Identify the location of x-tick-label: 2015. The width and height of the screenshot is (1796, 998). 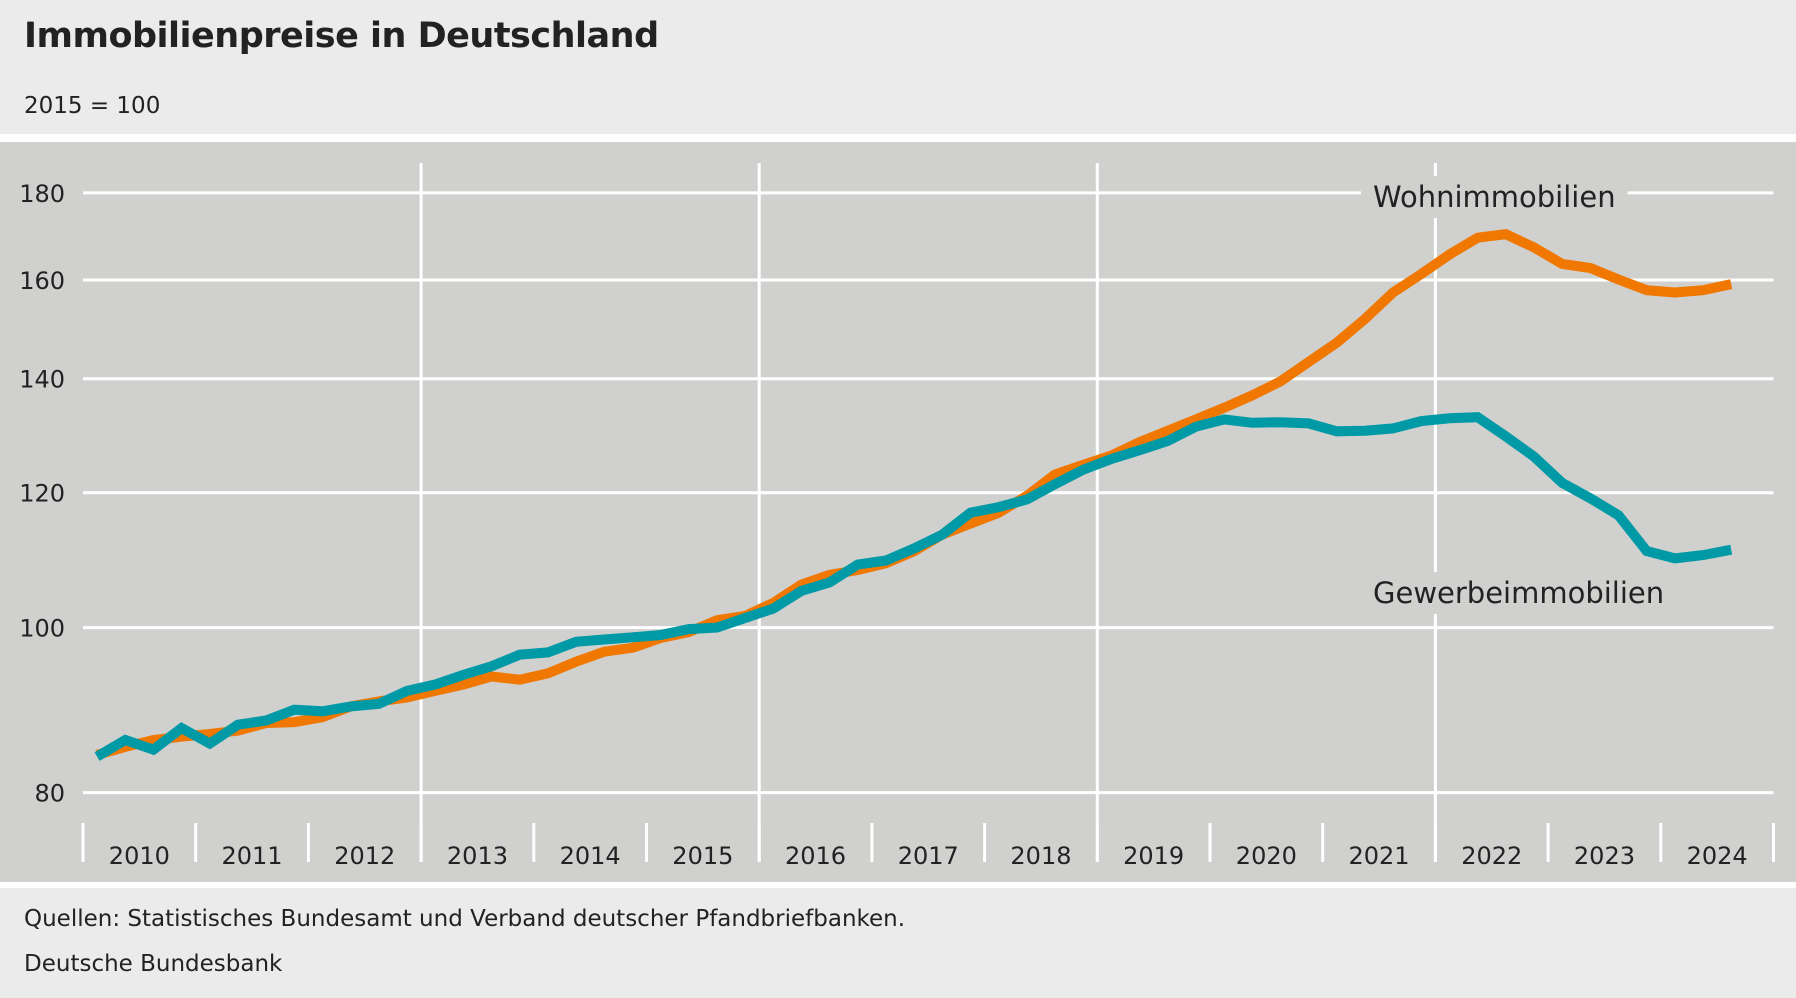
(702, 856).